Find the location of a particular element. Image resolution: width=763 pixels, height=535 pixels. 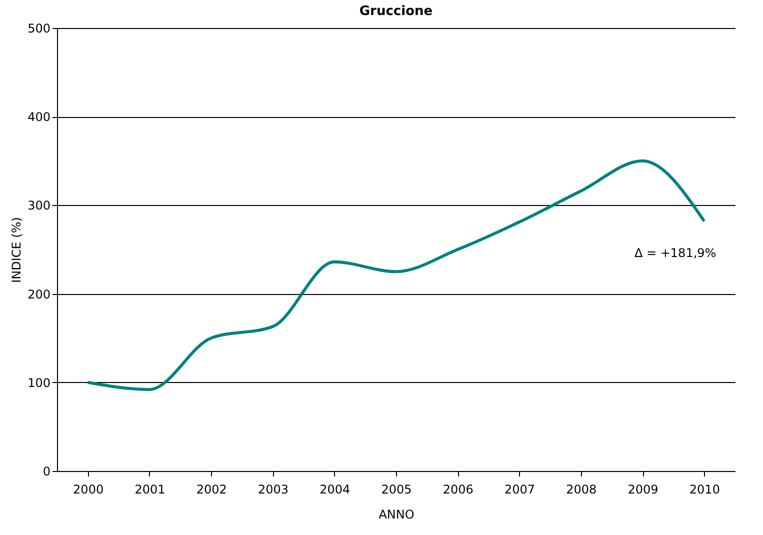

y-tick-label: 100 is located at coordinates (39, 383).